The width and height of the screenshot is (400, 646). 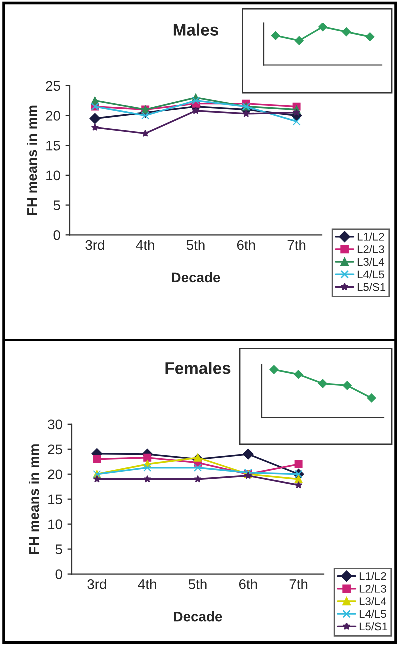 I want to click on chart-title: Females, so click(x=198, y=368).